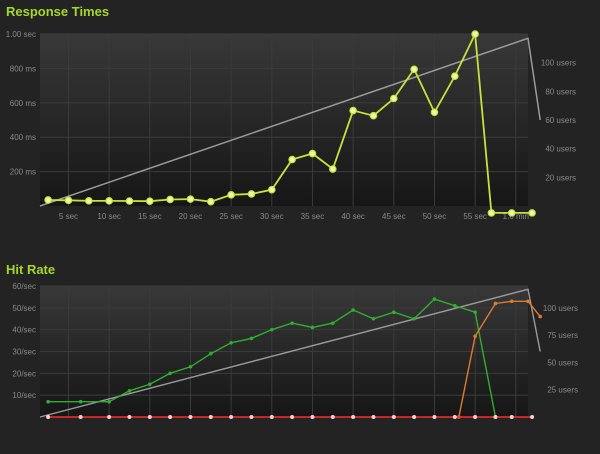  I want to click on y-left-tick-label: 40/sec, so click(24, 330).